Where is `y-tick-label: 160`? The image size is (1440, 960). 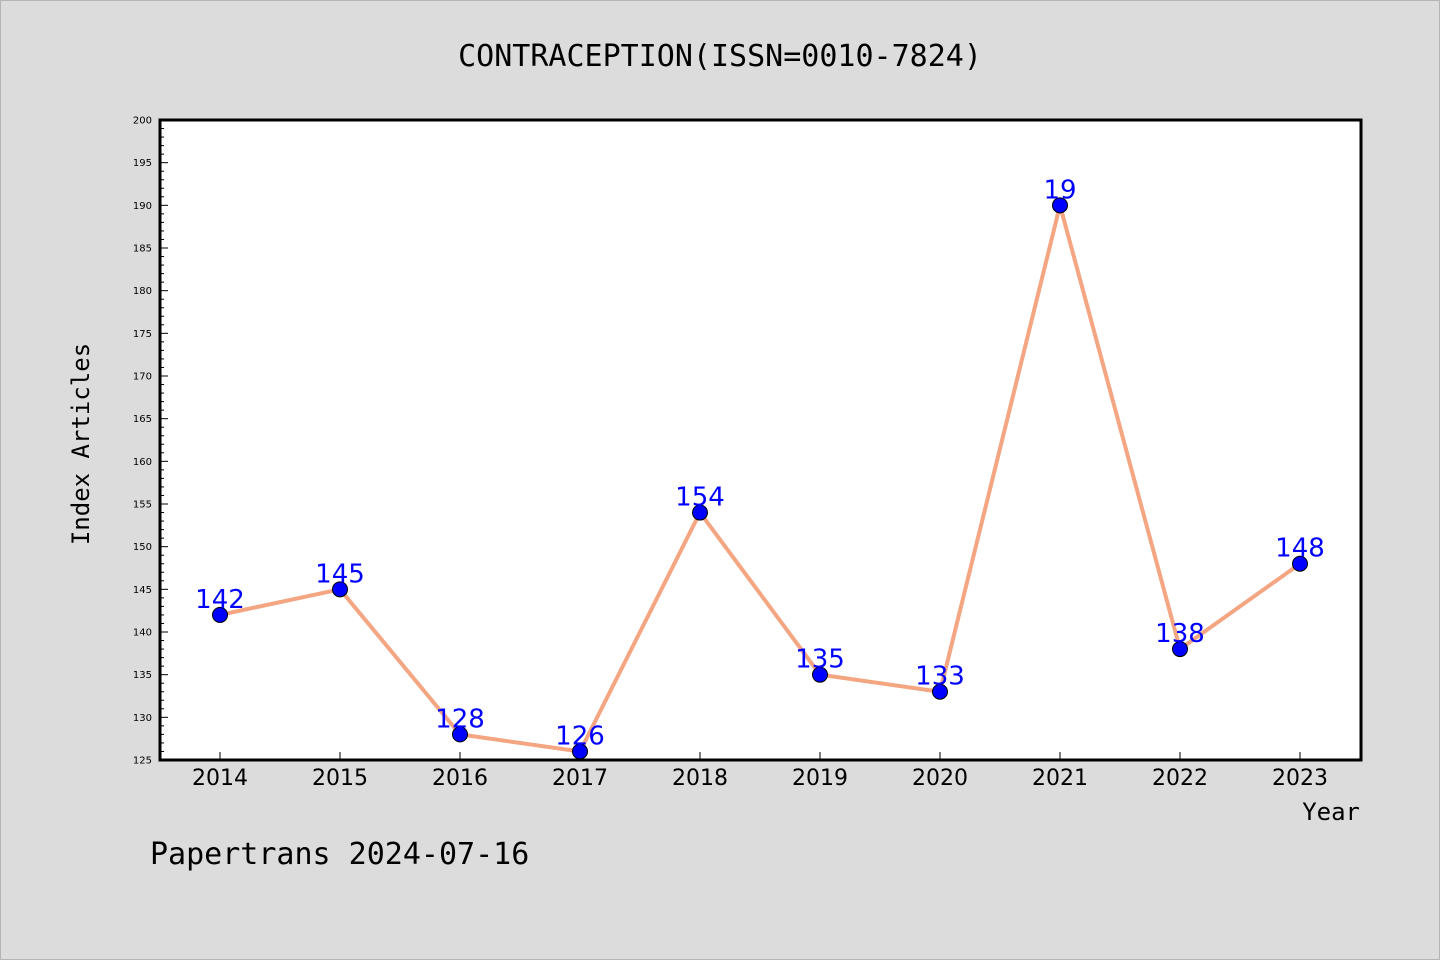
y-tick-label: 160 is located at coordinates (142, 462).